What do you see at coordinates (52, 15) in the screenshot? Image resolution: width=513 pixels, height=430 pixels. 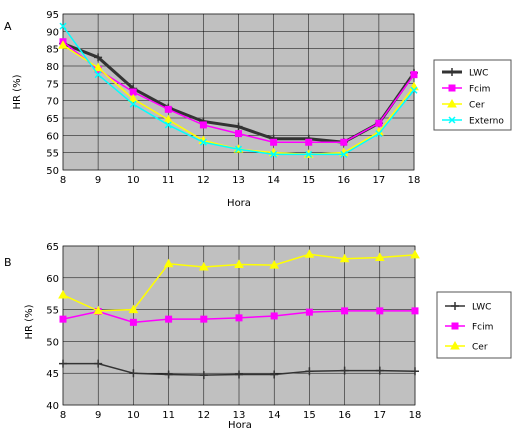 I see `y-tick-label: 95` at bounding box center [52, 15].